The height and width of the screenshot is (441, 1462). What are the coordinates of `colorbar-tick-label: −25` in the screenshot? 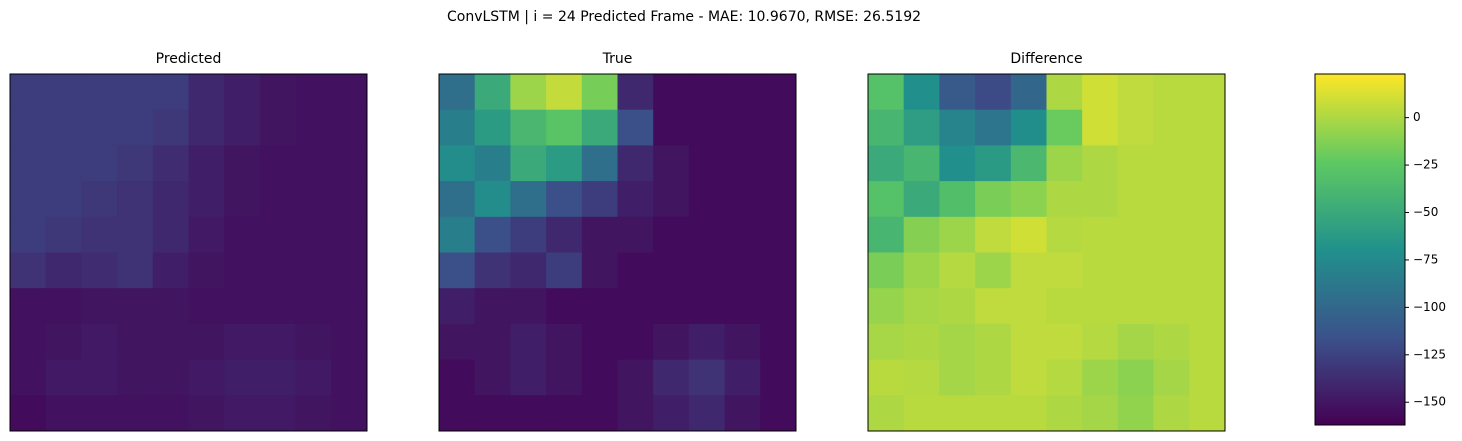 It's located at (1425, 165).